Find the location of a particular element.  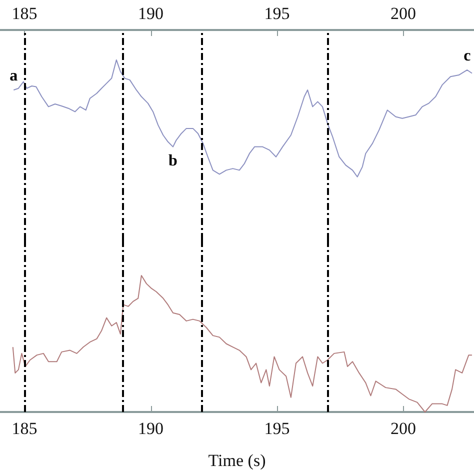

annotation: a is located at coordinates (14, 75).